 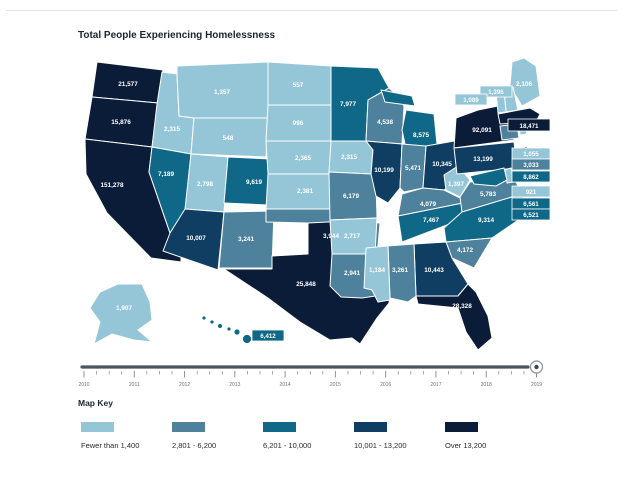 I want to click on chip-de, so click(x=531, y=191).